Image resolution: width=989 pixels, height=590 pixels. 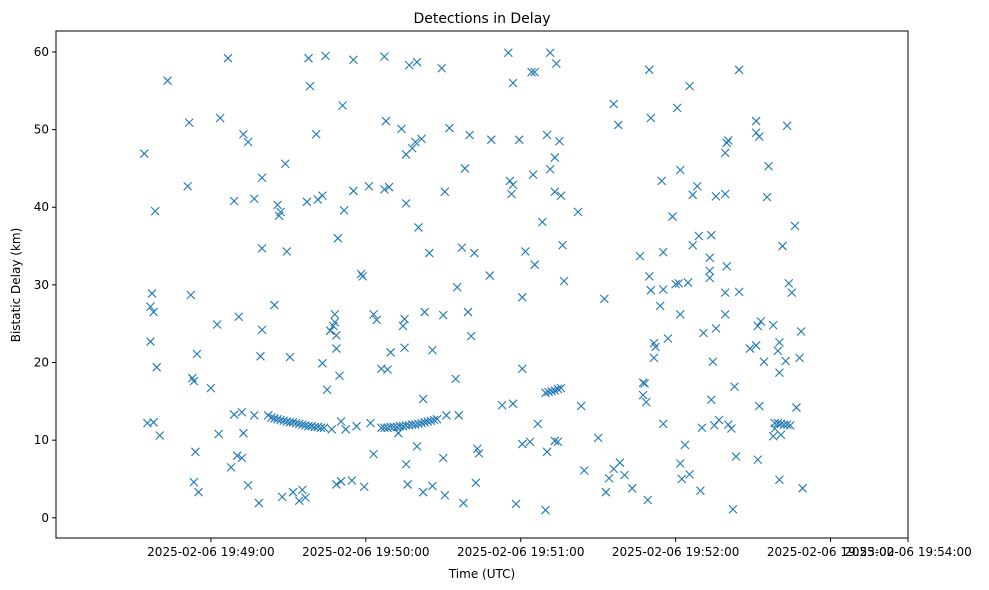 What do you see at coordinates (16, 285) in the screenshot?
I see `y-axis-label: Bistatic Delay (km)` at bounding box center [16, 285].